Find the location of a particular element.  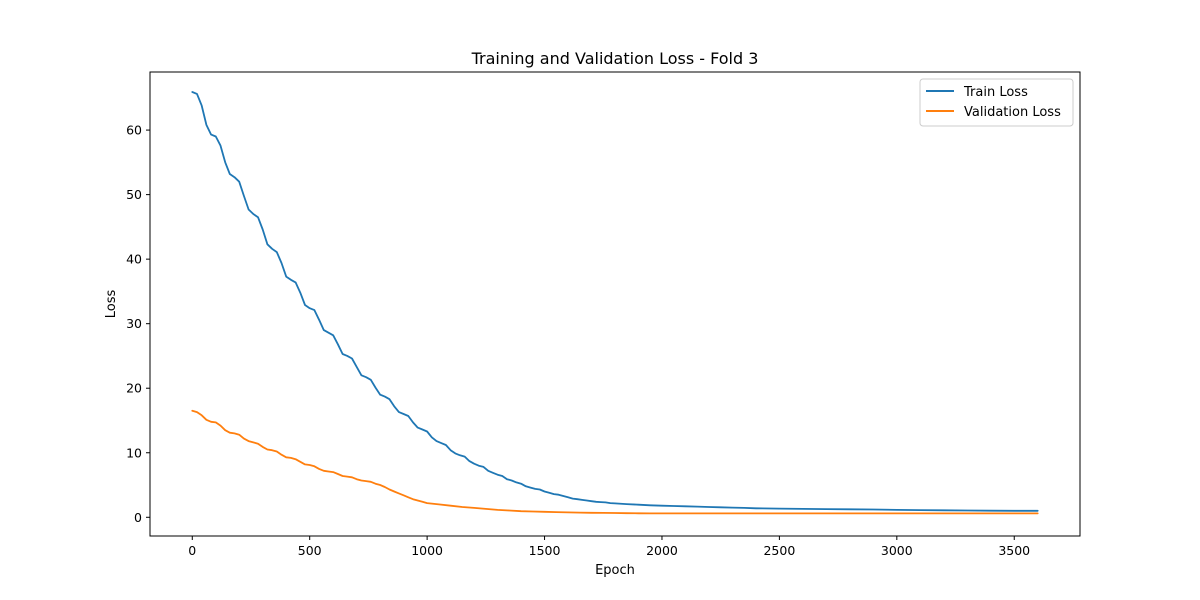

y-tick-label: 50 is located at coordinates (134, 194).